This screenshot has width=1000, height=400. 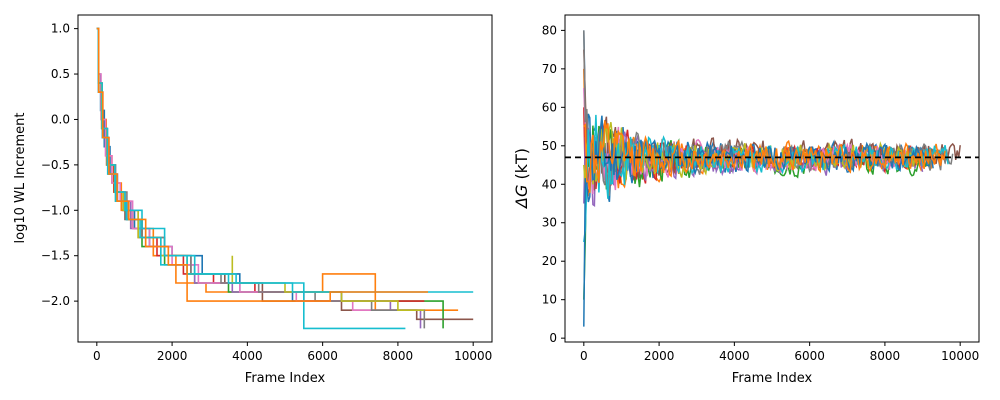 What do you see at coordinates (584, 356) in the screenshot?
I see `right-x-tick-label: 0` at bounding box center [584, 356].